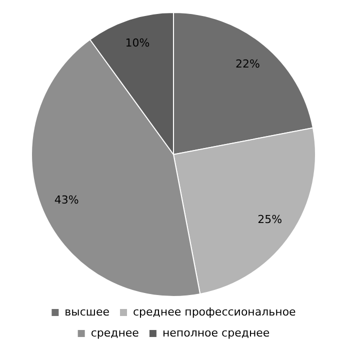 This screenshot has height=361, width=347. I want to click on legend-label: среднее профессиональное, so click(214, 311).